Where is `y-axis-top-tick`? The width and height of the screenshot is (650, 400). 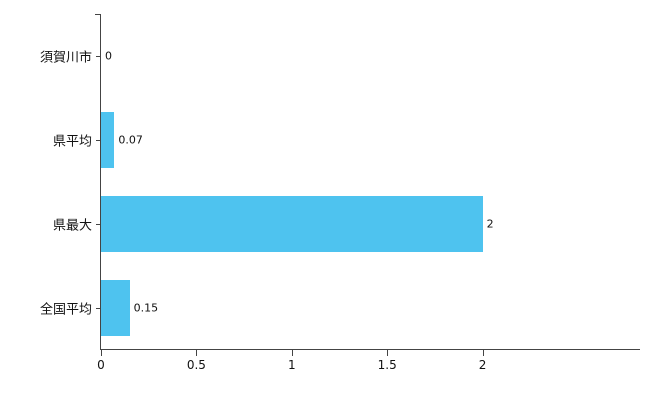
y-axis-top-tick is located at coordinates (97, 14).